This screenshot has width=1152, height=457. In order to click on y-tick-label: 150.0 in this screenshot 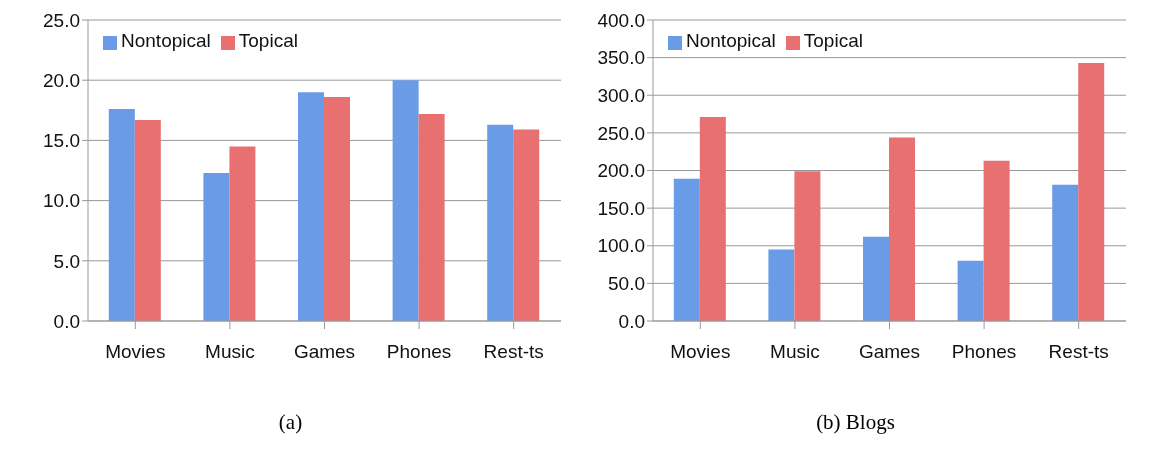, I will do `click(621, 208)`.